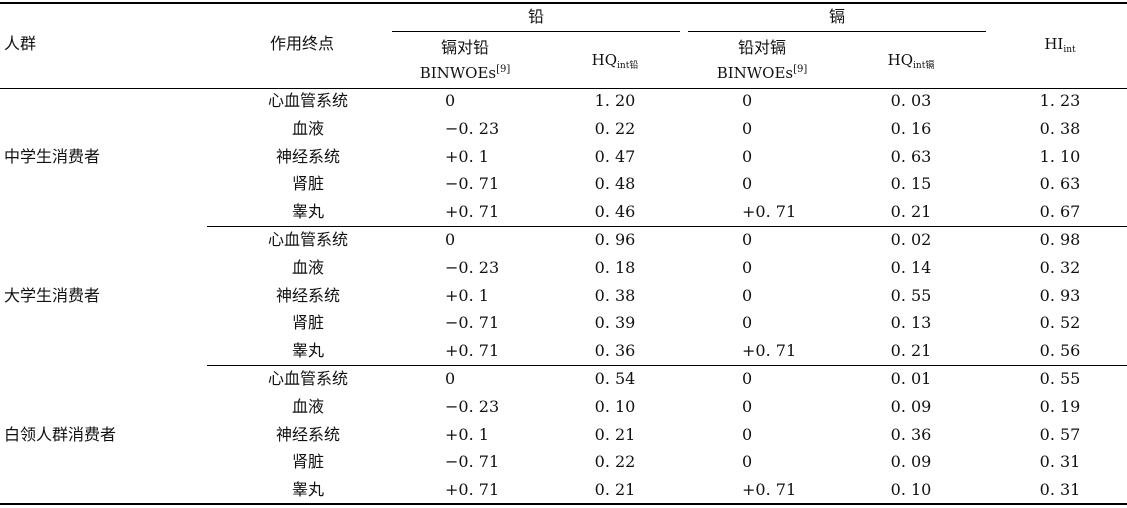  What do you see at coordinates (615, 239) in the screenshot?
I see `hq-pb-cell: 0. 96` at bounding box center [615, 239].